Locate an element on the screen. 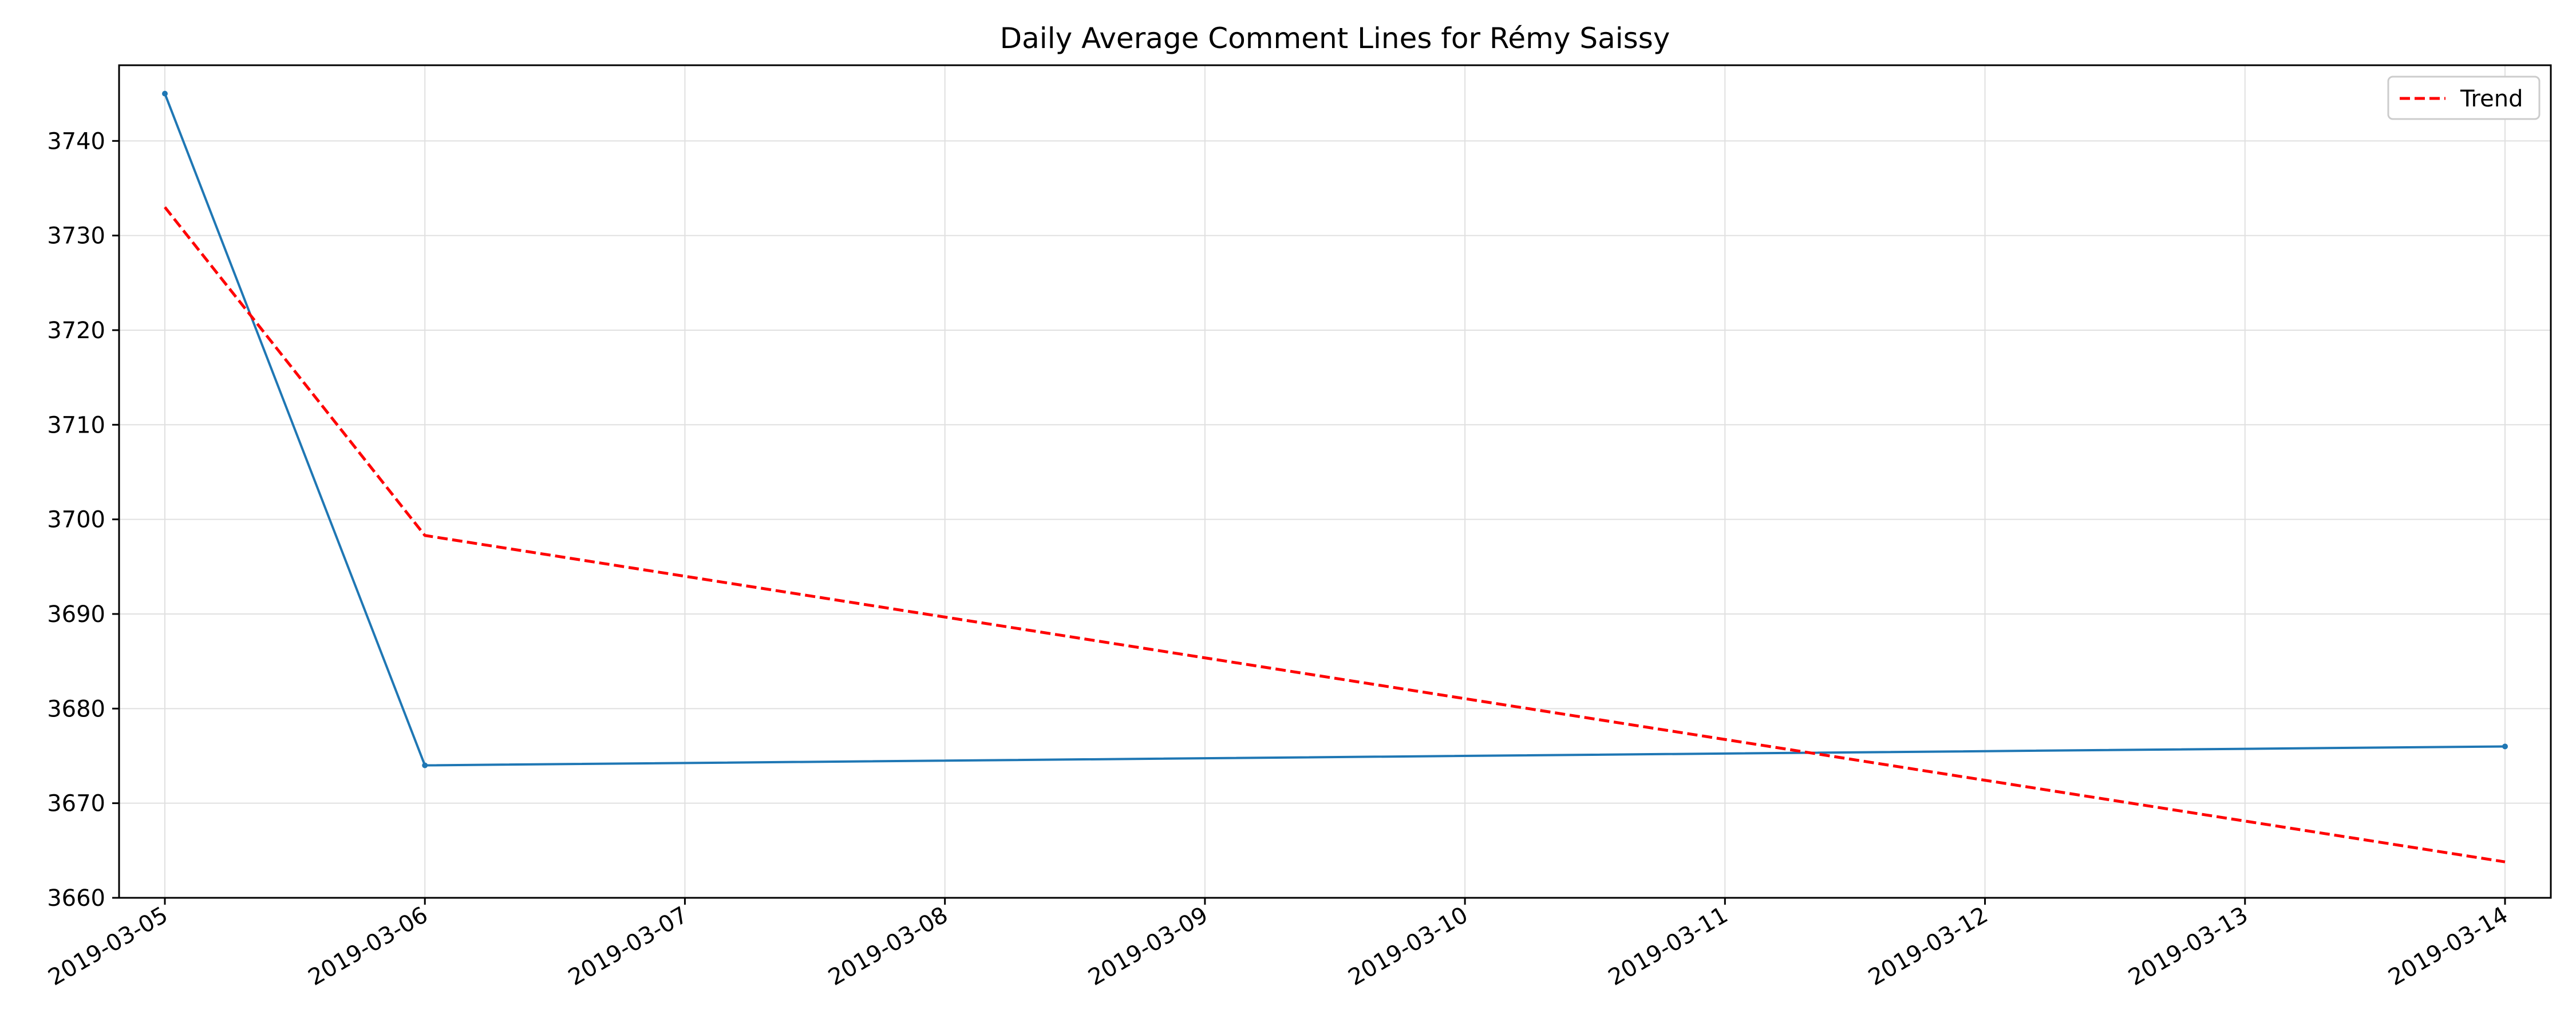 Image resolution: width=2576 pixels, height=1030 pixels. y-tick-label: 3730 is located at coordinates (76, 236).